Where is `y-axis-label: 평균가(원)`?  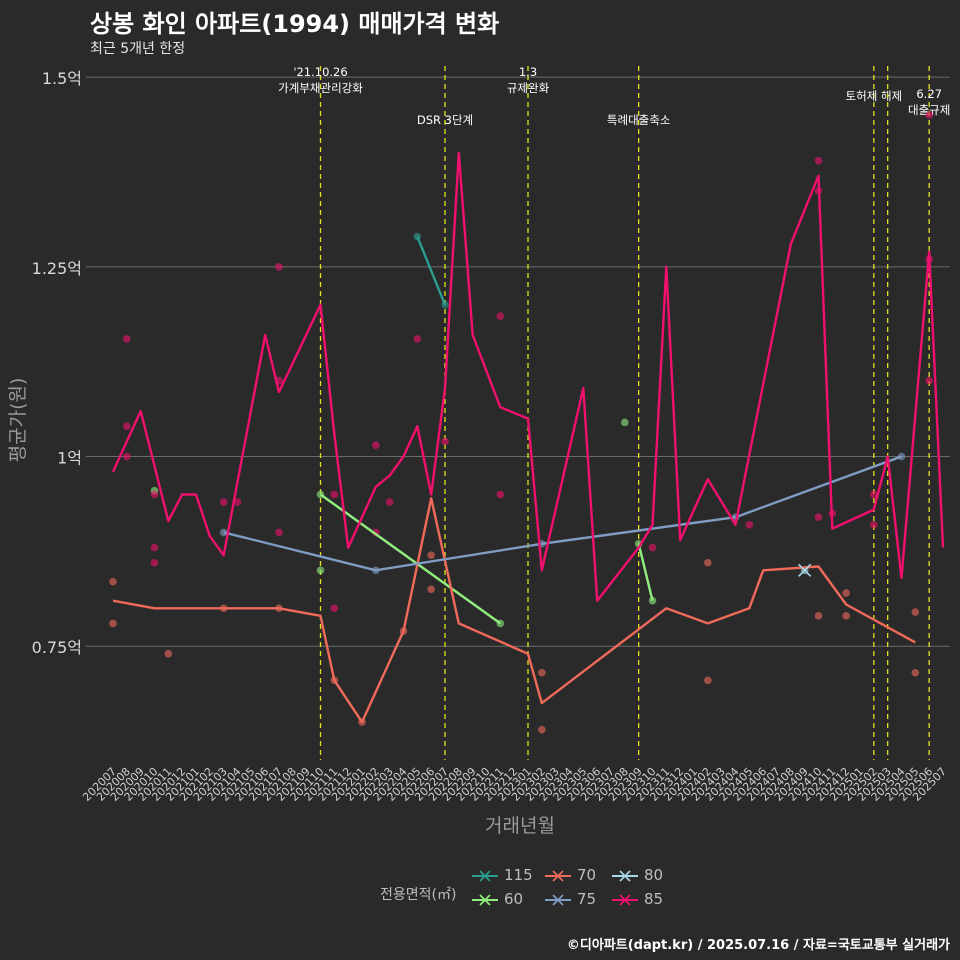 y-axis-label: 평균가(원) is located at coordinates (18, 420).